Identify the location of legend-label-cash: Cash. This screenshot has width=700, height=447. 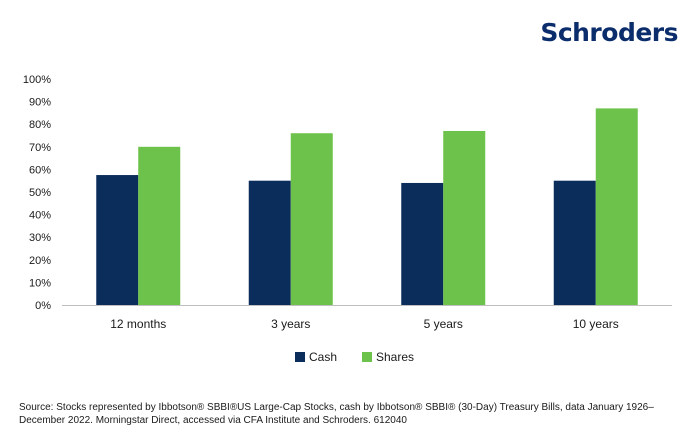
(323, 357).